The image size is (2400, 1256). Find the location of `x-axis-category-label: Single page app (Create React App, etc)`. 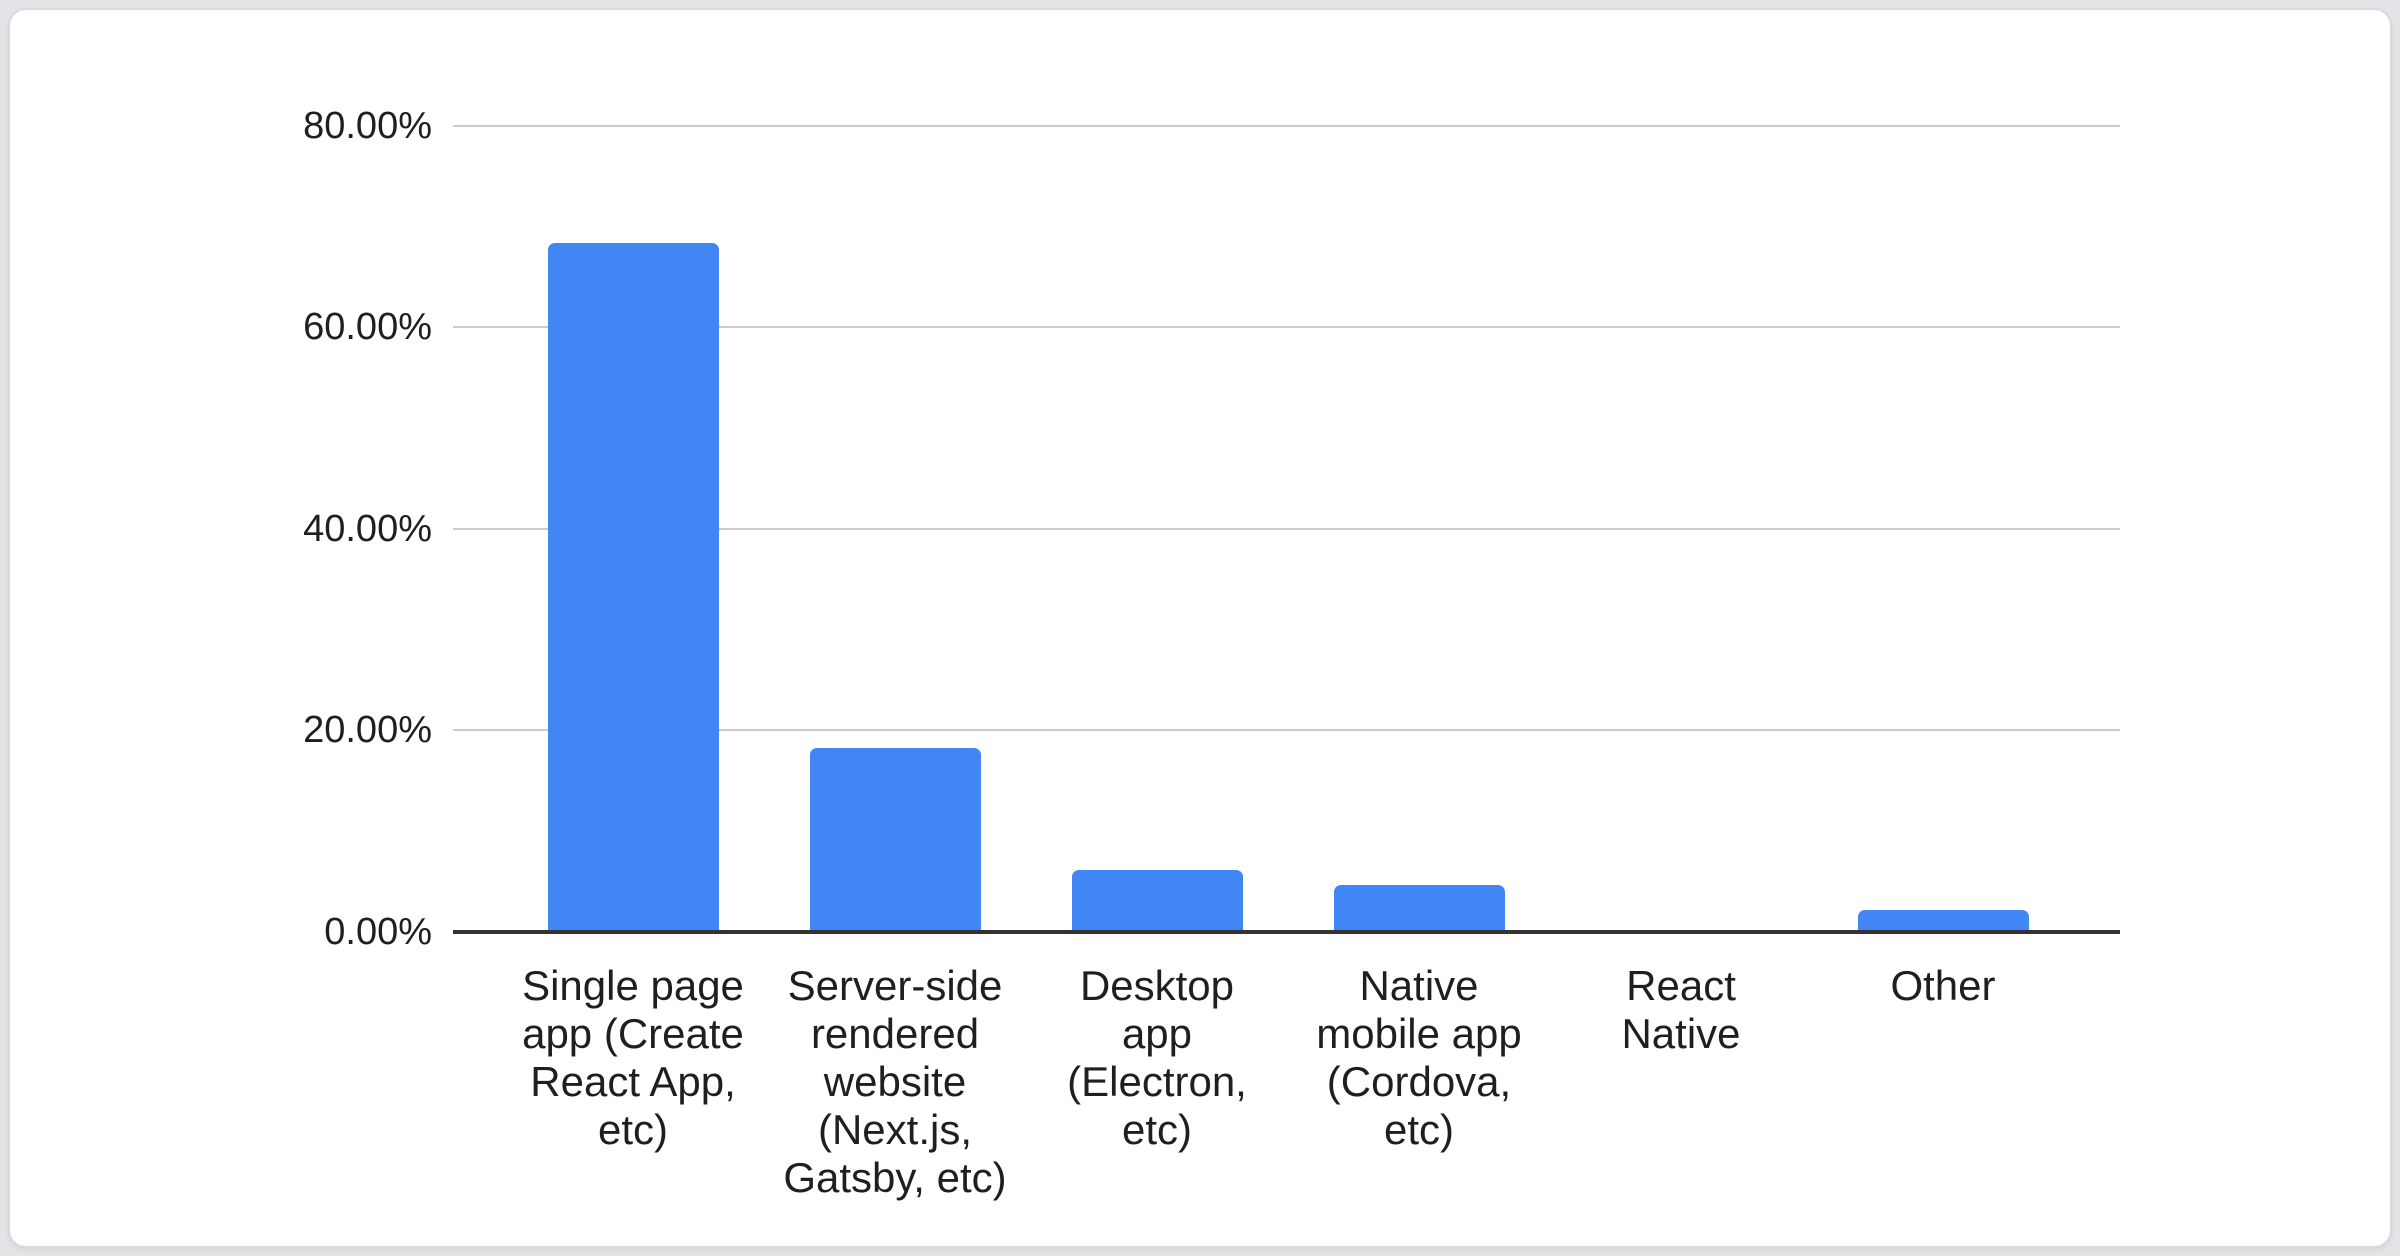

x-axis-category-label: Single page app (Create React App, etc) is located at coordinates (633, 1057).